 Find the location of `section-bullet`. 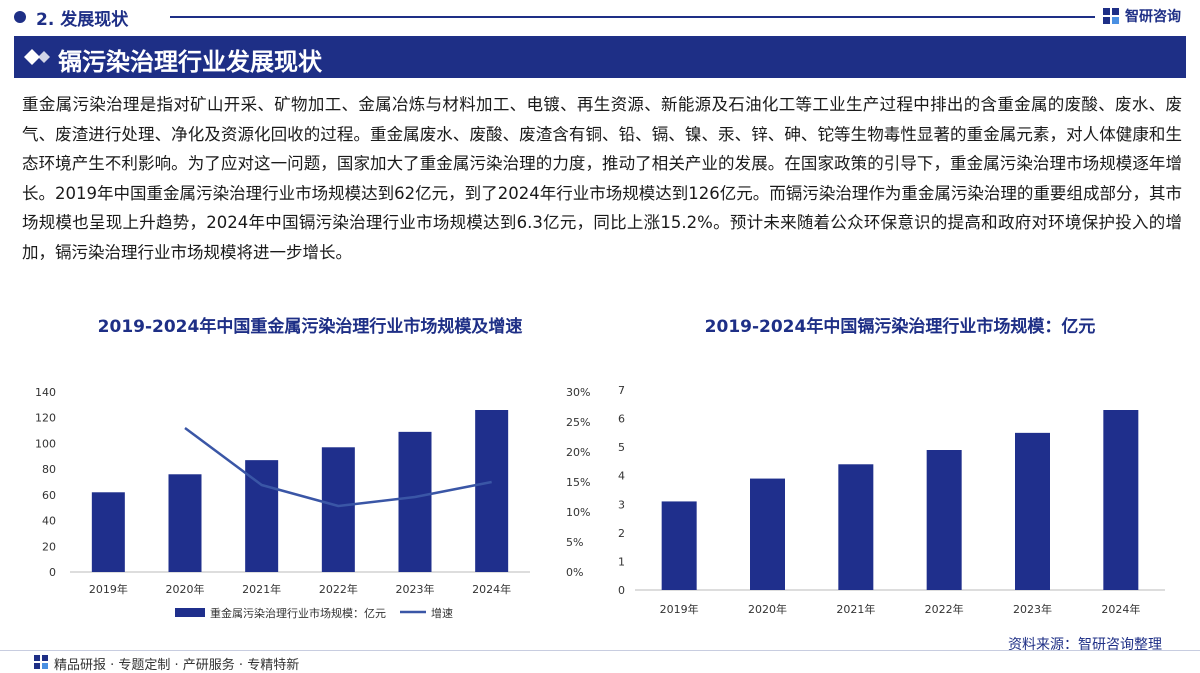

section-bullet is located at coordinates (20, 17).